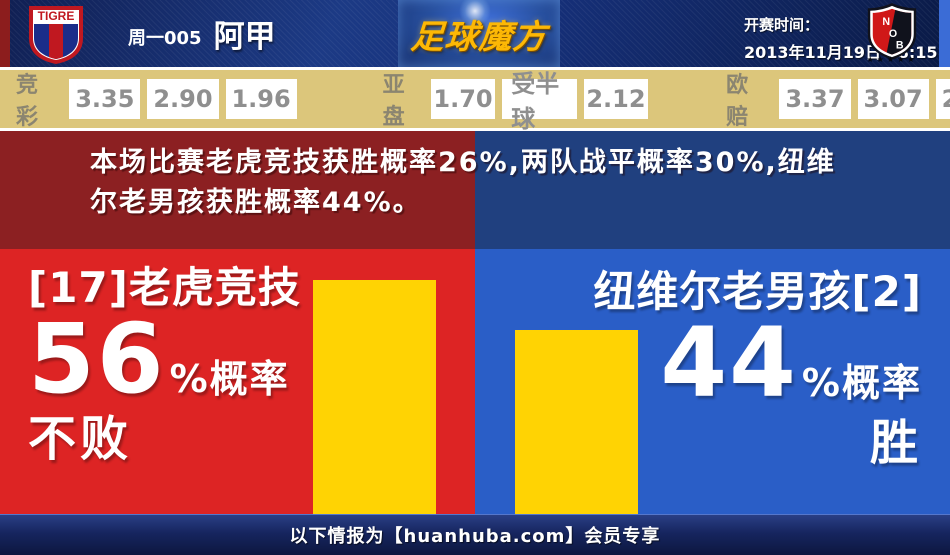  Describe the element at coordinates (861, 383) in the screenshot. I see `away-percent-suffix: %概率` at that location.